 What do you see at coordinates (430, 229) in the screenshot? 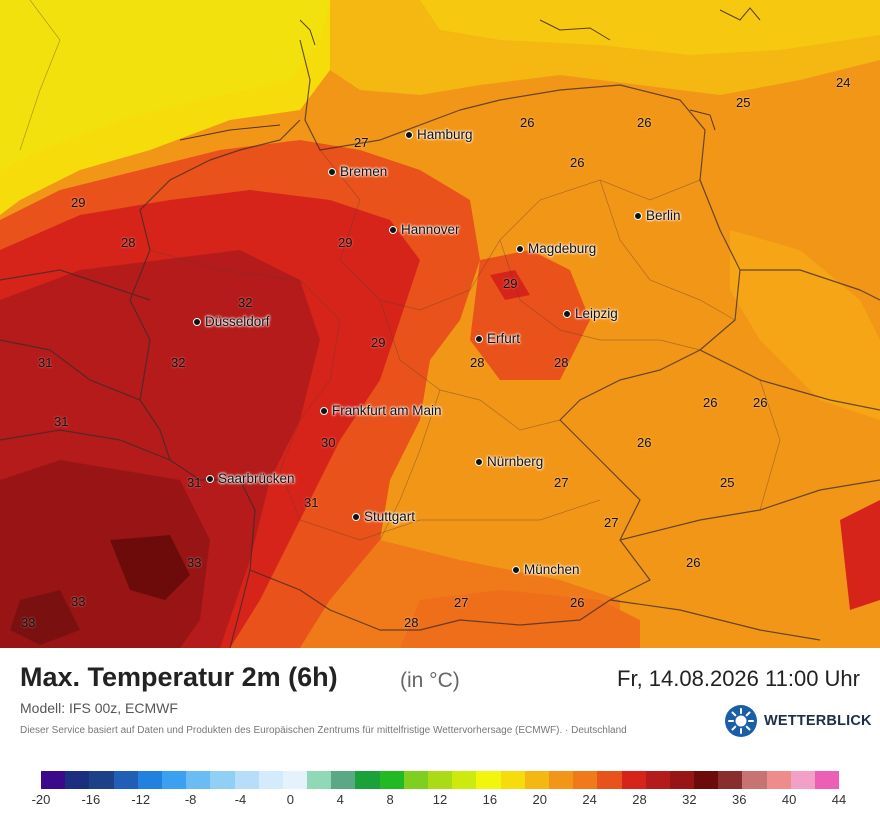
I see `city-label: Hannover` at bounding box center [430, 229].